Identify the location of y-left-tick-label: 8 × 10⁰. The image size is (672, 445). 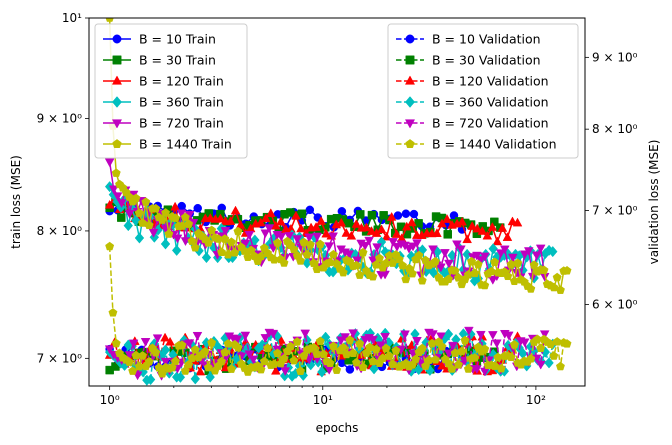
(60, 231).